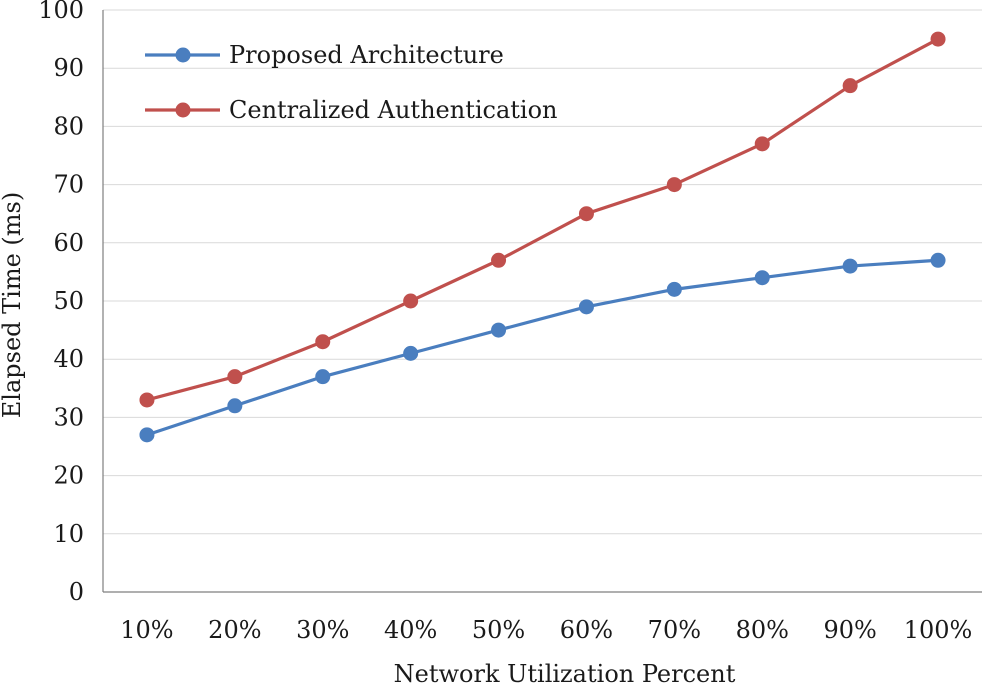 Image resolution: width=985 pixels, height=684 pixels. What do you see at coordinates (586, 630) in the screenshot?
I see `x-tick-label: 60%` at bounding box center [586, 630].